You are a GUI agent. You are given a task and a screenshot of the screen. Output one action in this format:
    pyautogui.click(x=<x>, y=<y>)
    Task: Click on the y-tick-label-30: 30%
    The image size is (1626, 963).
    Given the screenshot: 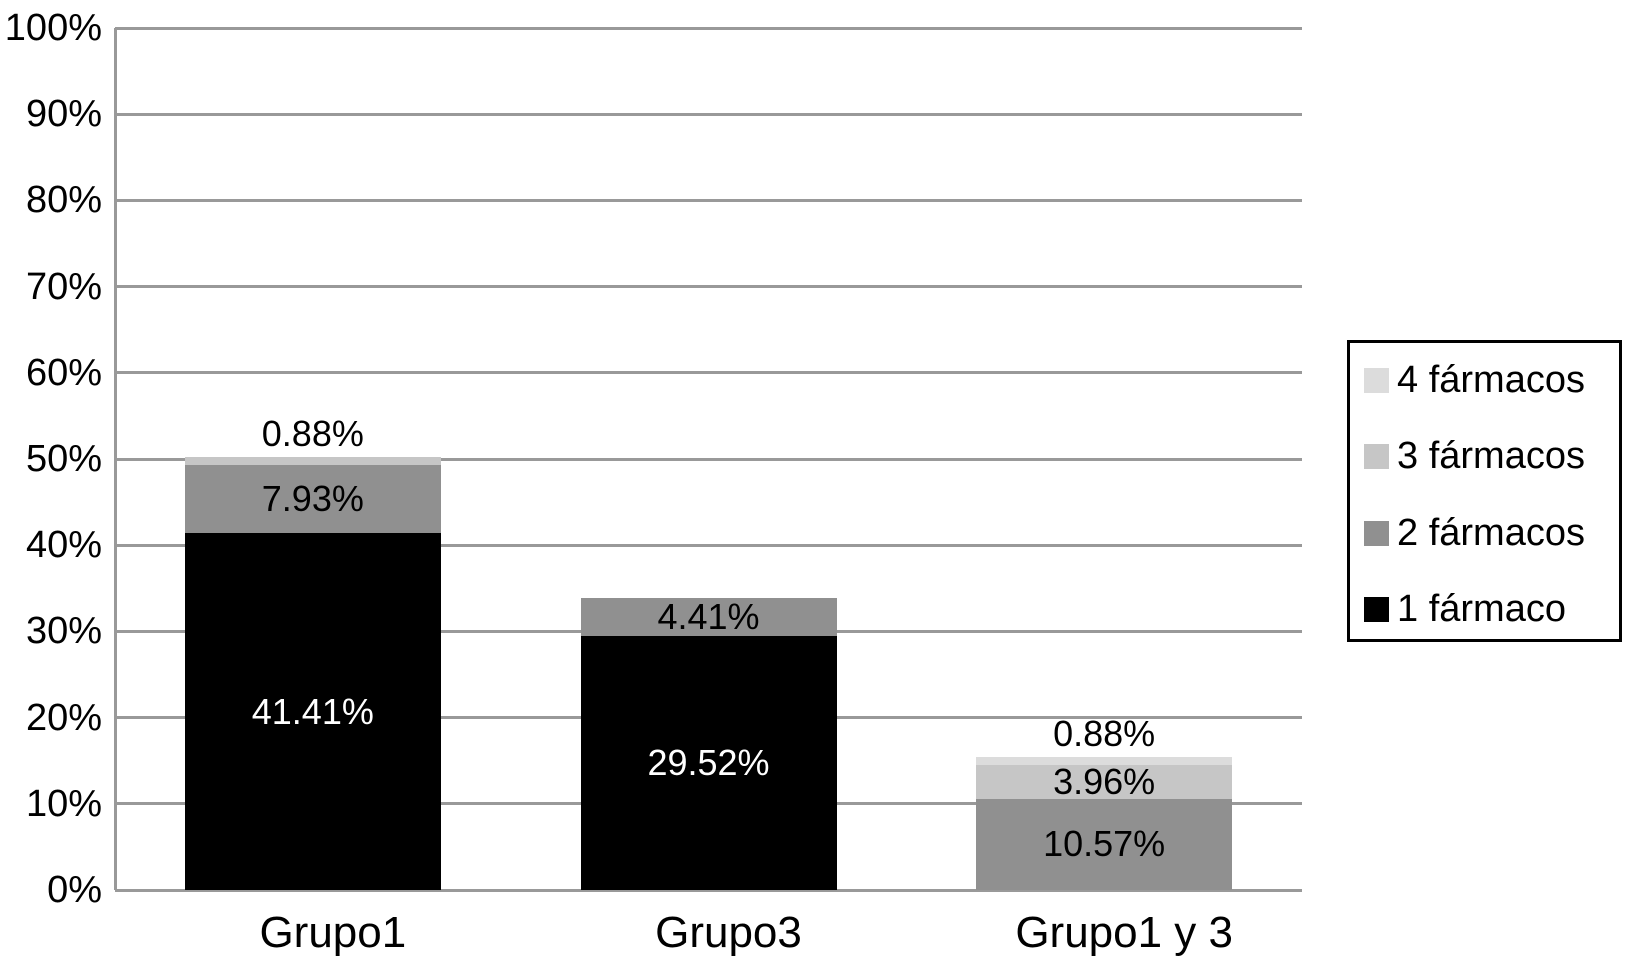 What is the action you would take?
    pyautogui.click(x=63, y=631)
    